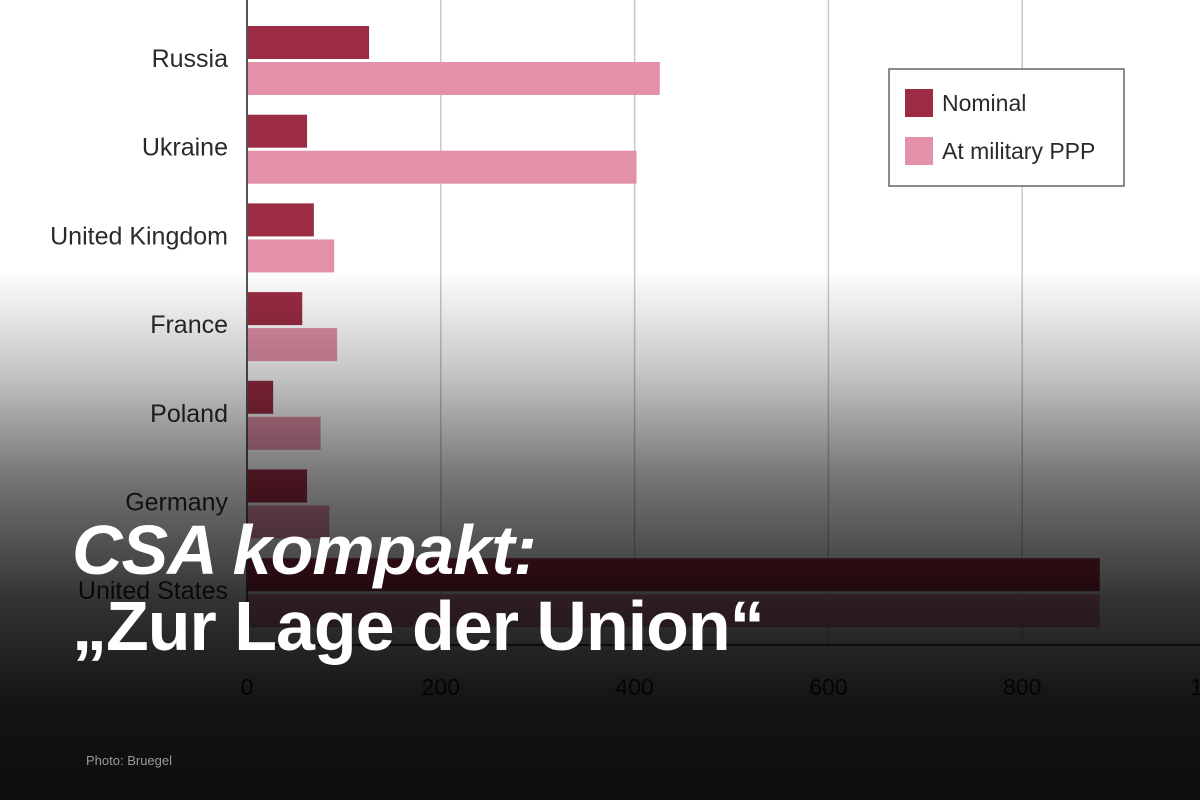 The height and width of the screenshot is (800, 1200). What do you see at coordinates (139, 236) in the screenshot?
I see `category-label: United Kingdom` at bounding box center [139, 236].